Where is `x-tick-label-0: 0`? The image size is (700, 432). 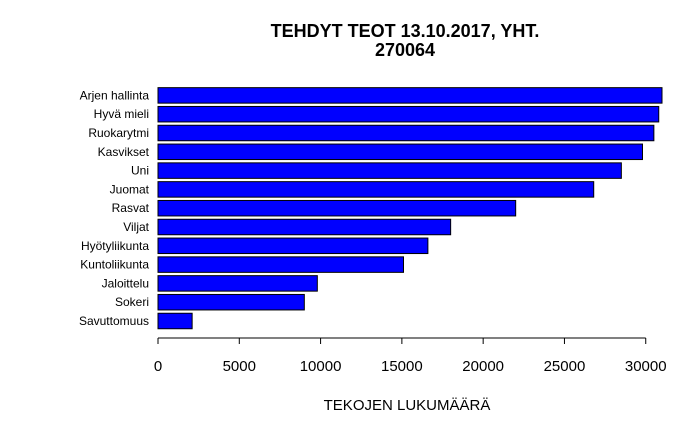 x-tick-label-0: 0 is located at coordinates (158, 366).